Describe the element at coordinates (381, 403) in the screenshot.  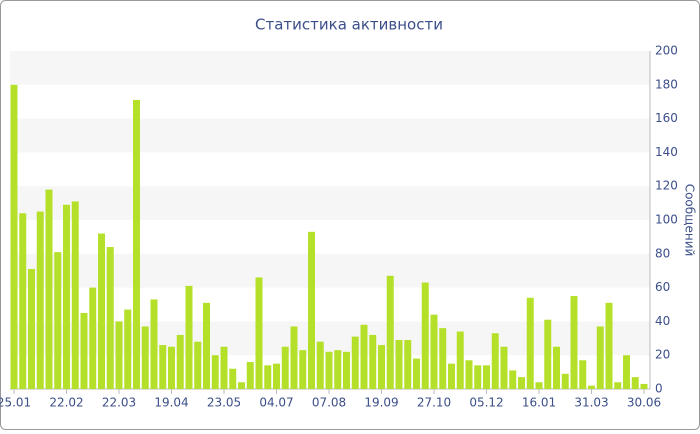
I see `x-tick-label: 19.09` at that location.